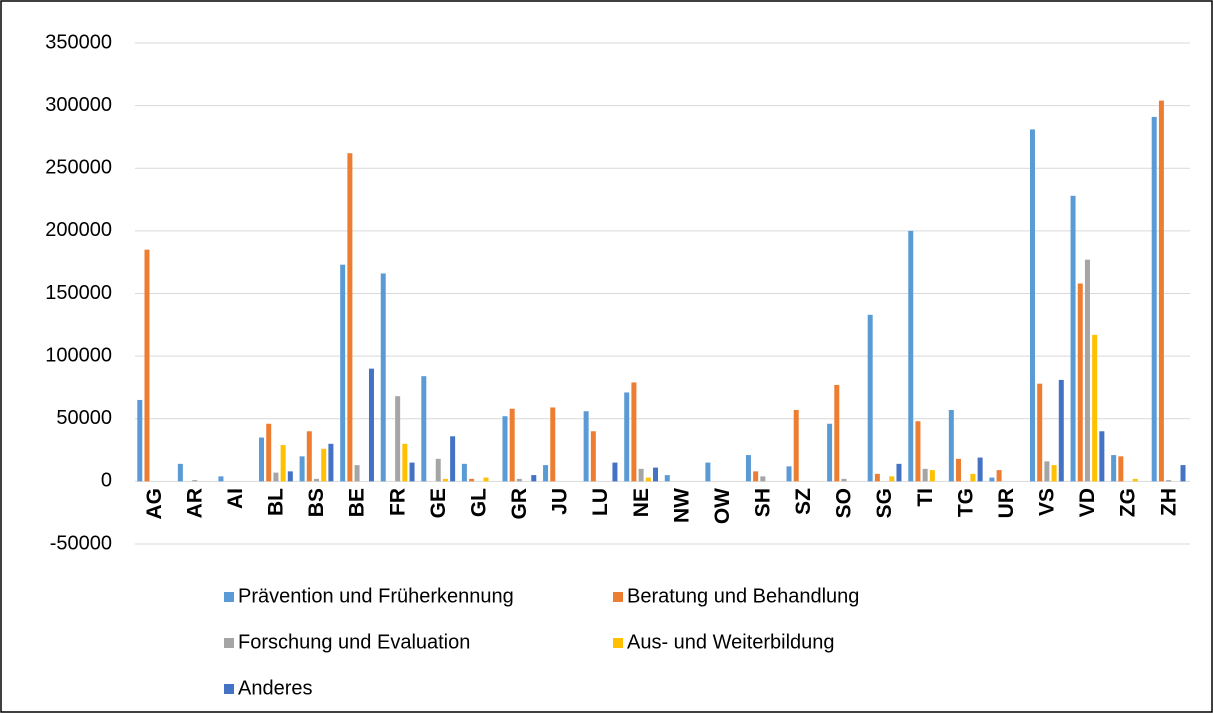  What do you see at coordinates (762, 502) in the screenshot?
I see `x-tick-label: SH` at bounding box center [762, 502].